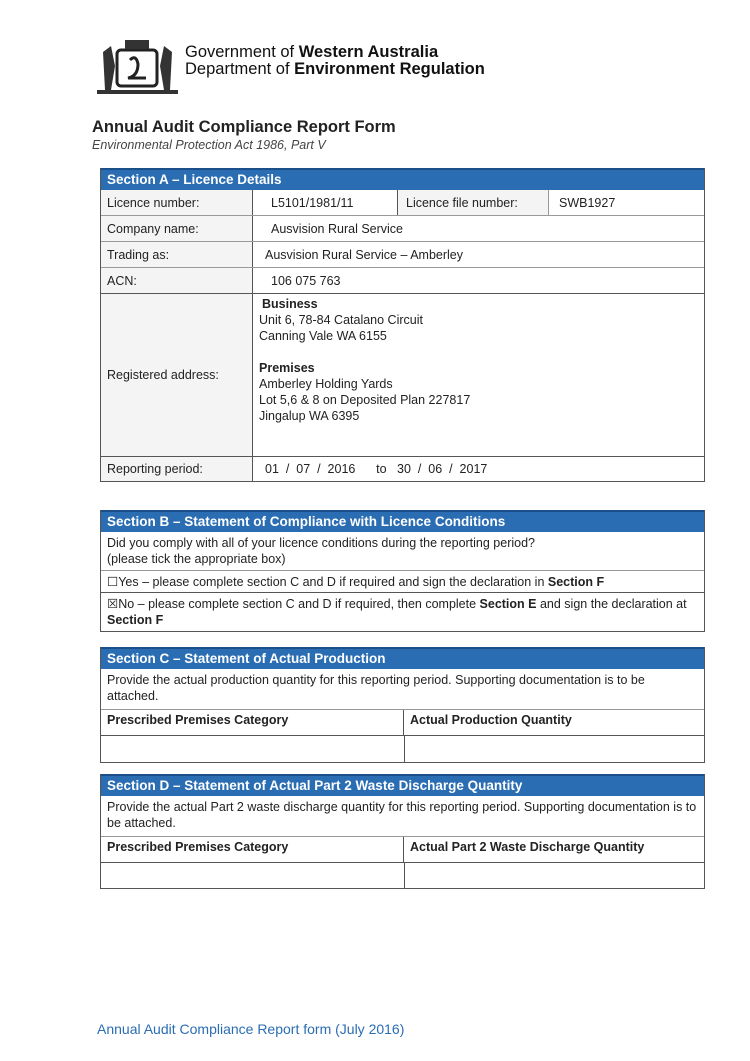 The height and width of the screenshot is (1061, 750). What do you see at coordinates (177, 375) in the screenshot?
I see `registered-address-label: Registered address:` at bounding box center [177, 375].